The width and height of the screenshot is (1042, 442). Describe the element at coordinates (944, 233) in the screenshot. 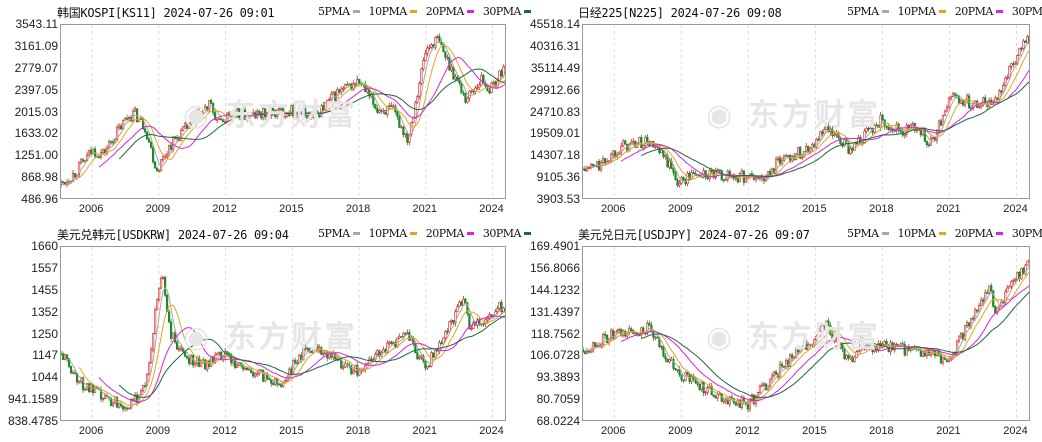

I see `ma-legend: 5PMA 10PMA 20PMA 30PMA` at that location.